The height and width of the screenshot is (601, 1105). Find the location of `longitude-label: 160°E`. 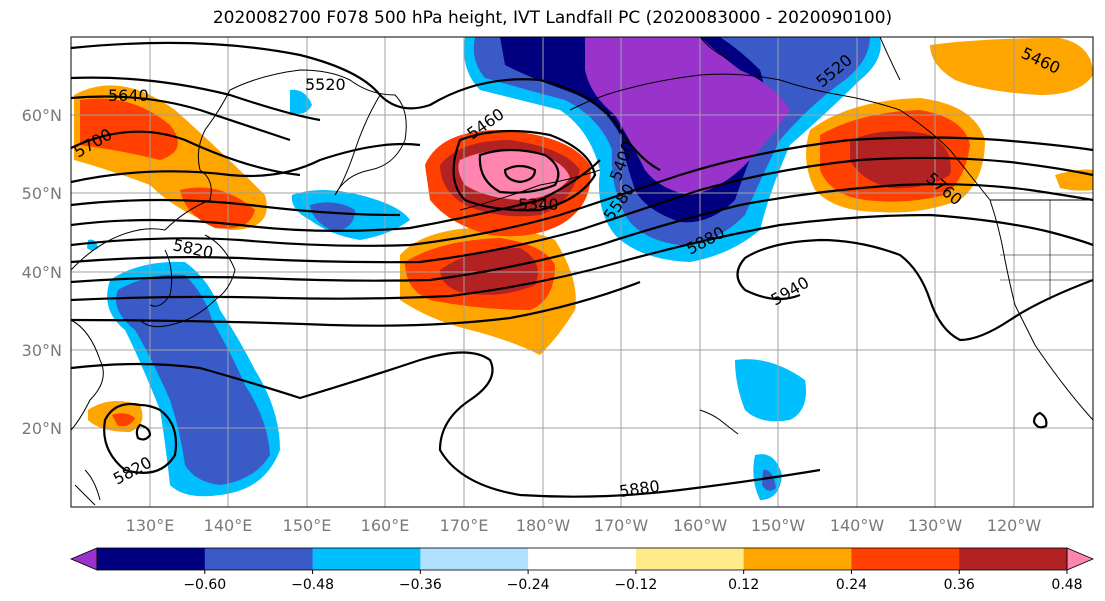

longitude-label: 160°E is located at coordinates (385, 525).